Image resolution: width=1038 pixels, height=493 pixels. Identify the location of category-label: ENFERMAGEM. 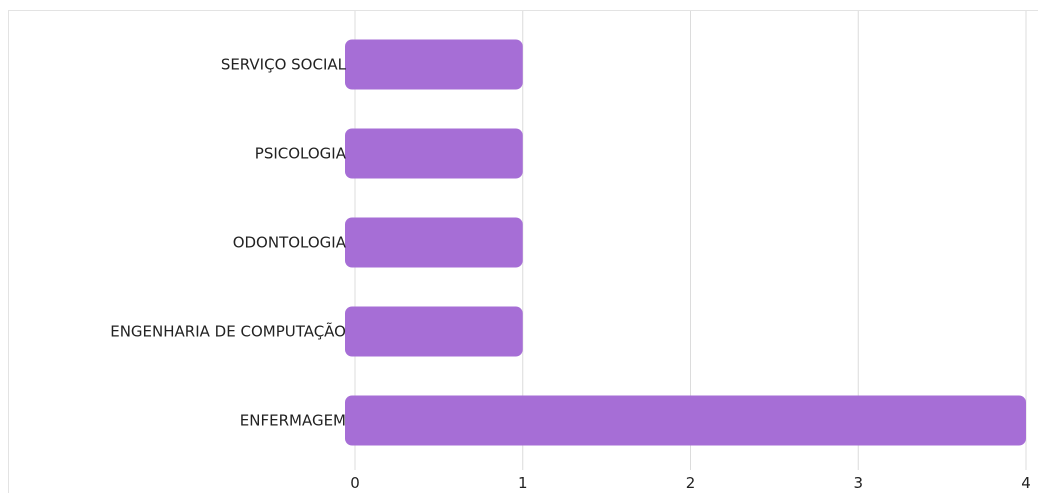
(293, 421).